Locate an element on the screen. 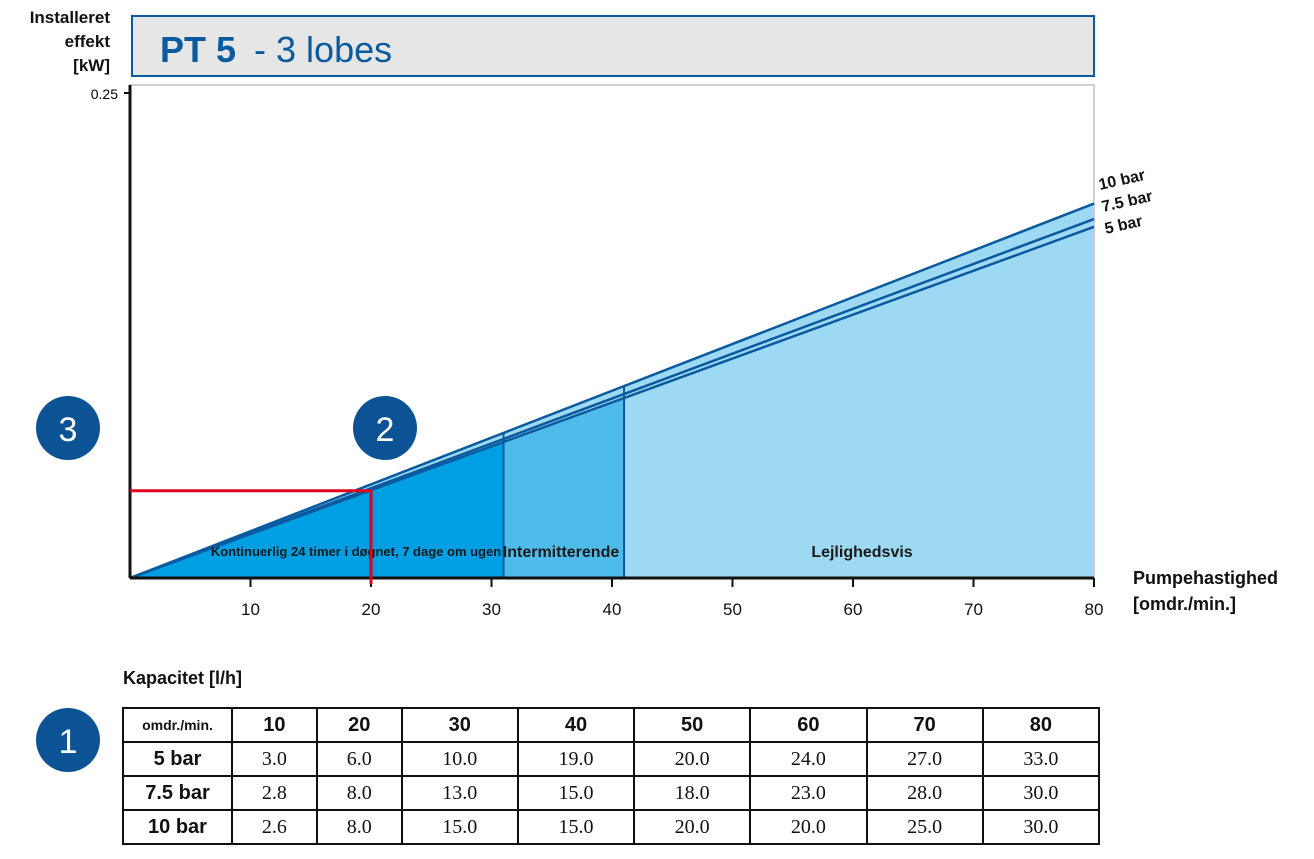  x-axis-label-line-2: [omdr./min.] is located at coordinates (1184, 604).